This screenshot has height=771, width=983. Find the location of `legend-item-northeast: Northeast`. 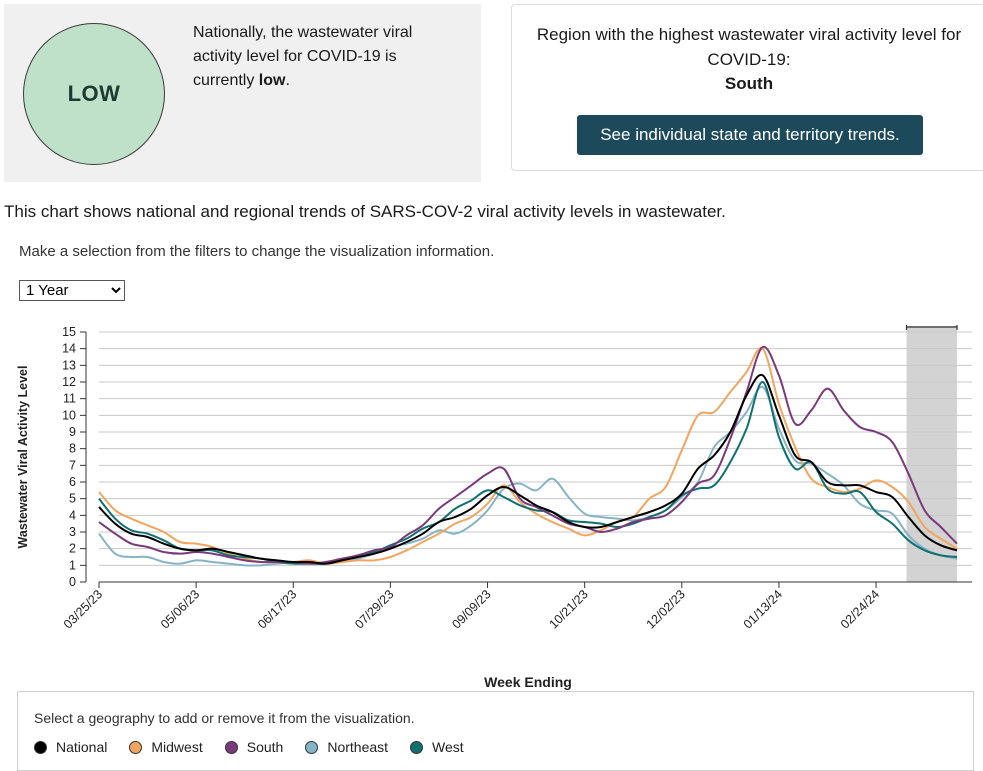

legend-item-northeast: Northeast is located at coordinates (346, 747).